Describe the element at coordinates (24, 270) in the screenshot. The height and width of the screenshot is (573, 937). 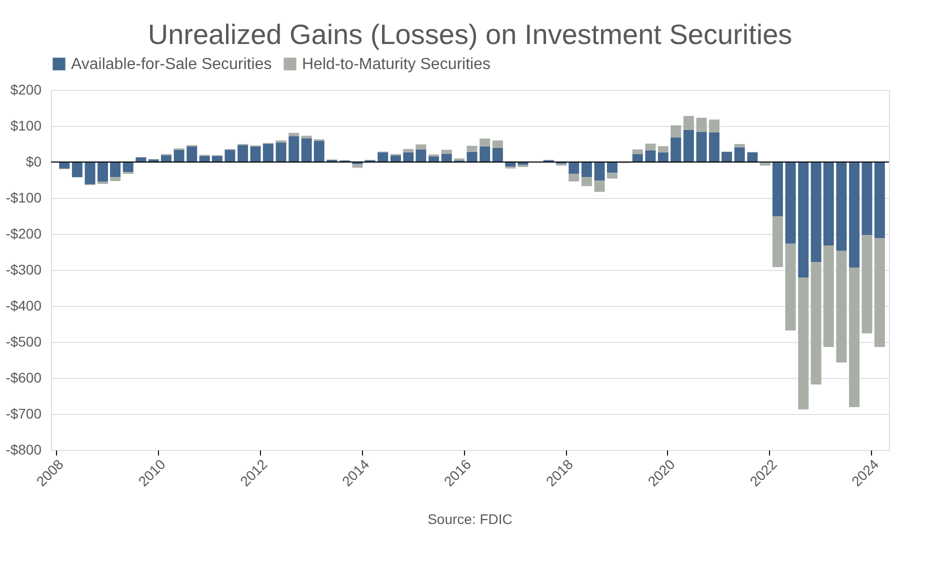
I see `y-tick-label: -$300` at that location.